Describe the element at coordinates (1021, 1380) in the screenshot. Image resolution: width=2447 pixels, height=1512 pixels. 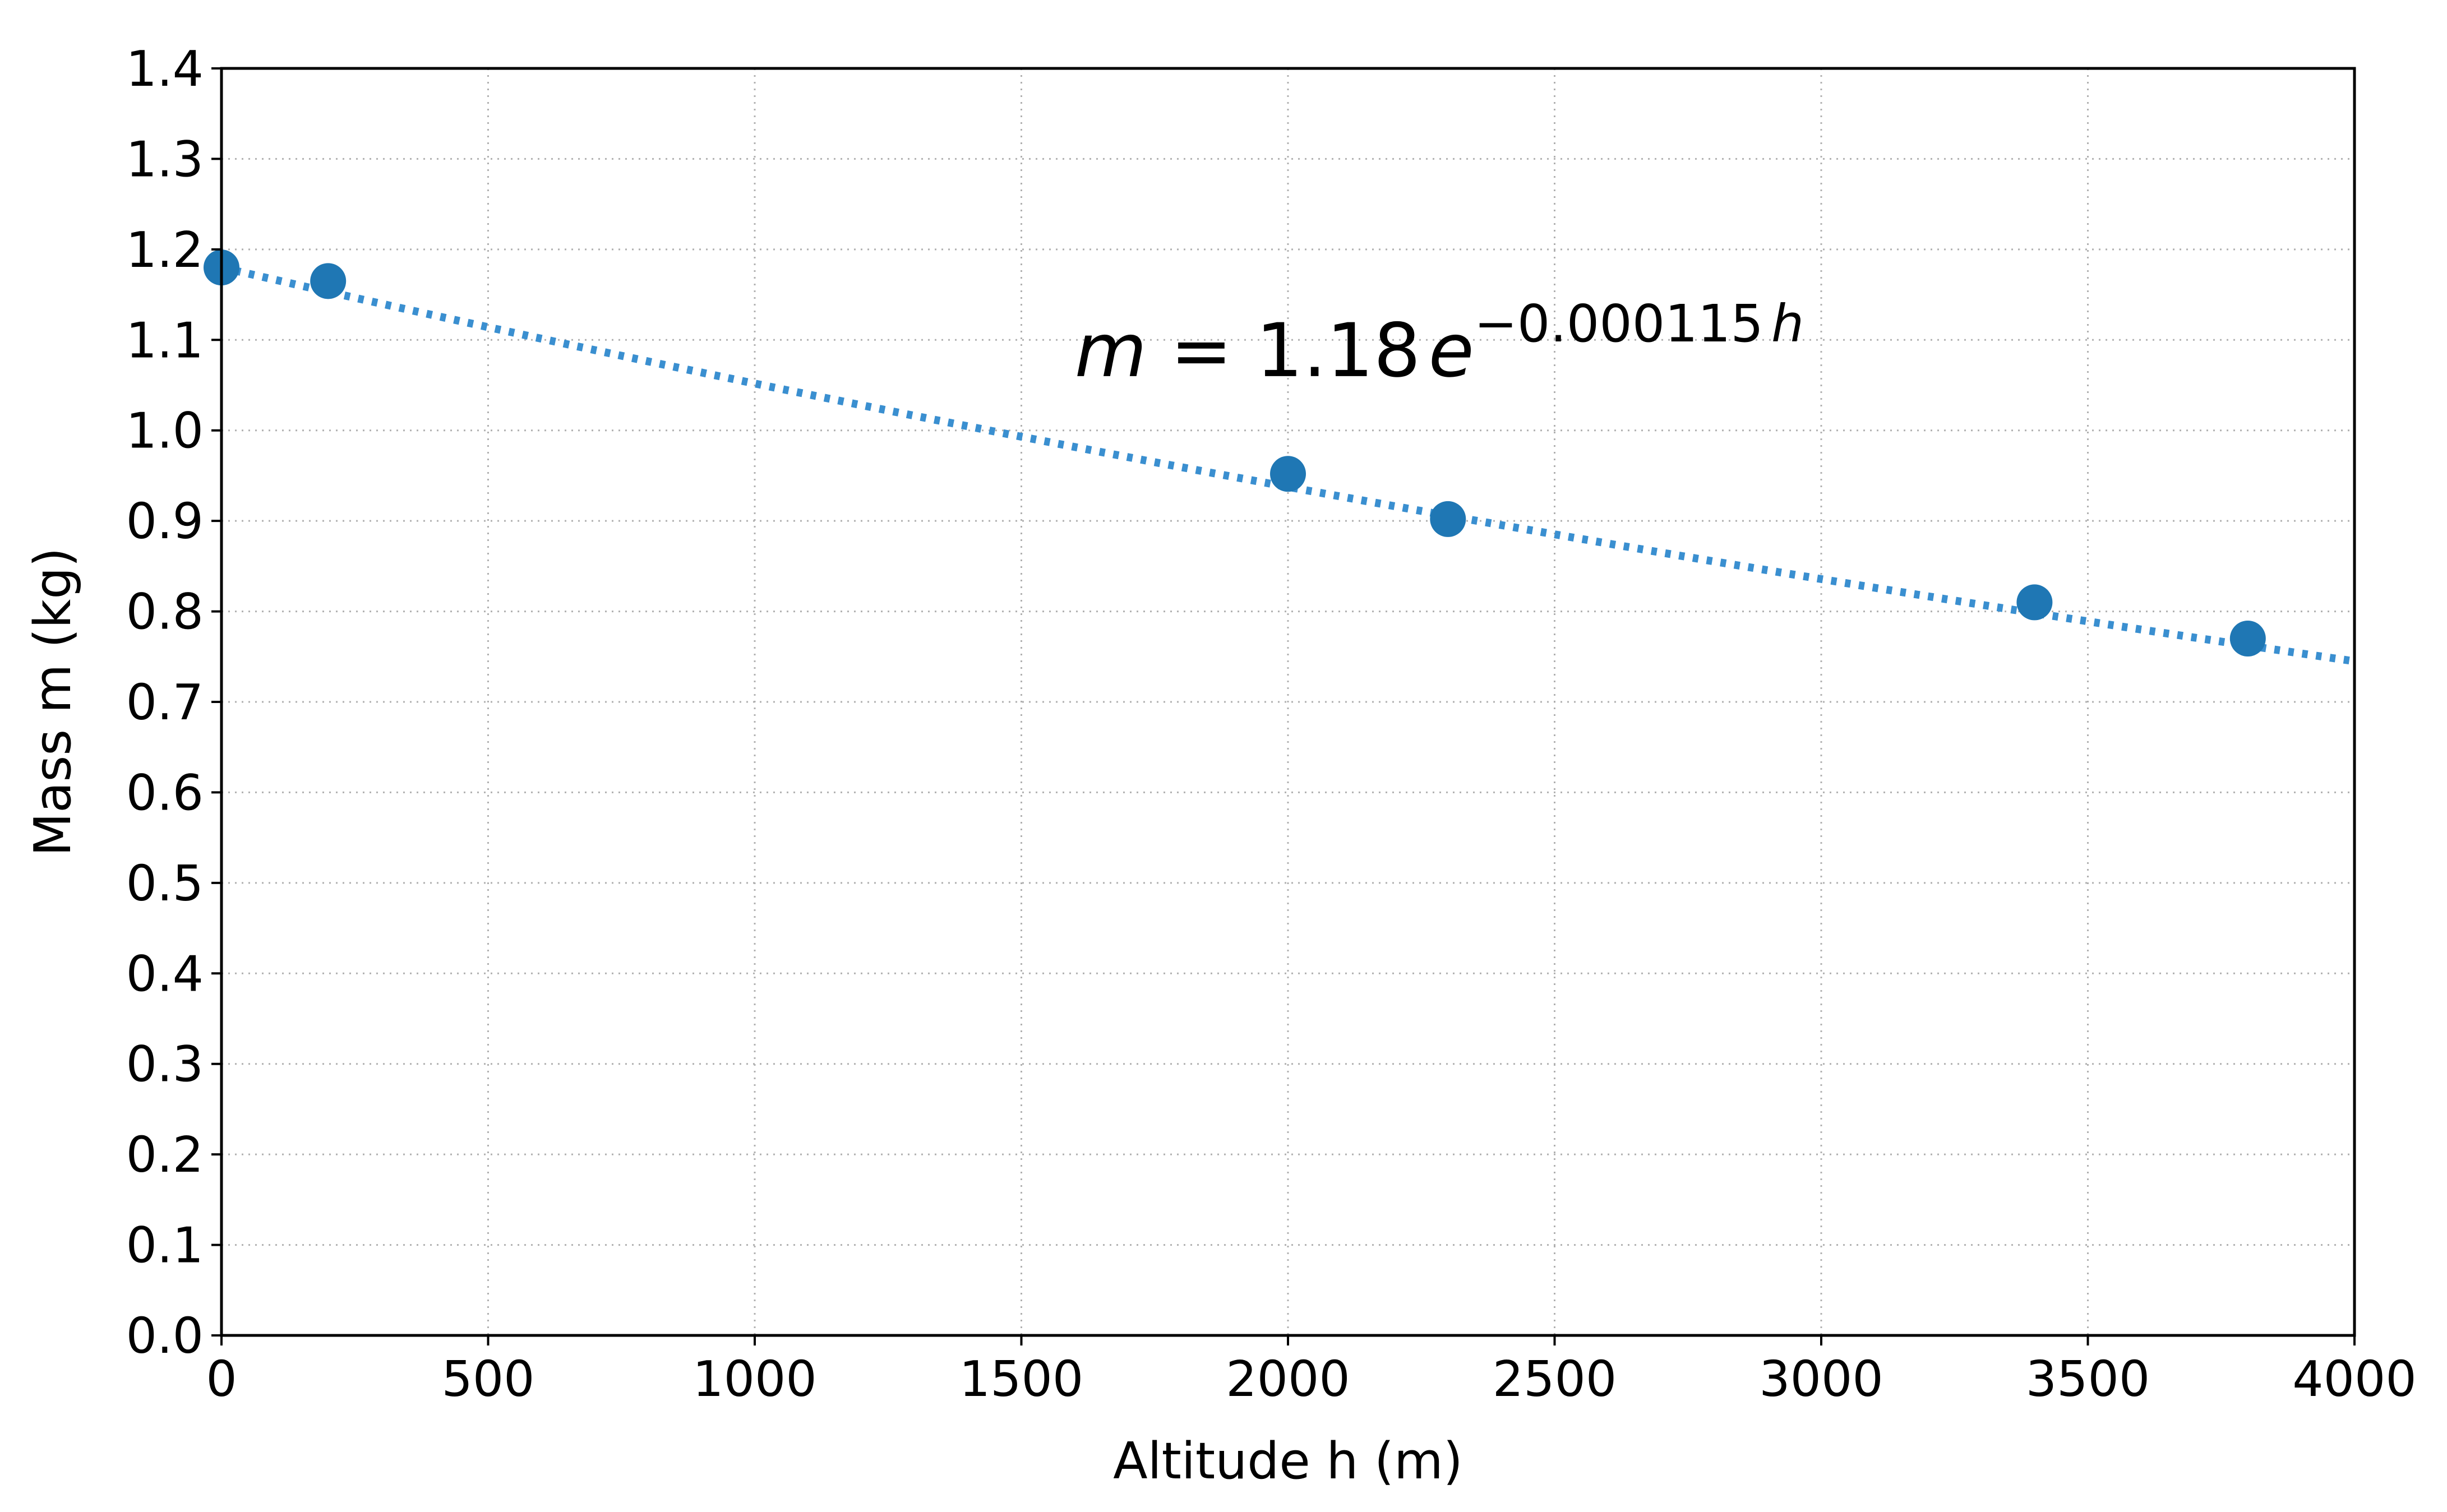
I see `x-tick-label: 1500` at that location.